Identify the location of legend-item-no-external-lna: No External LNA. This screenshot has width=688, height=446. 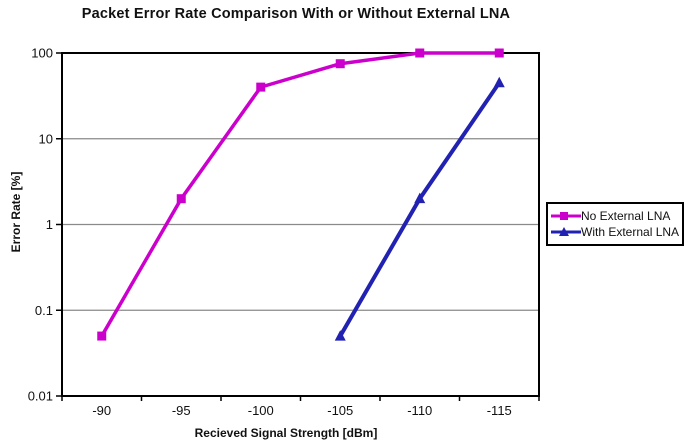
(615, 216).